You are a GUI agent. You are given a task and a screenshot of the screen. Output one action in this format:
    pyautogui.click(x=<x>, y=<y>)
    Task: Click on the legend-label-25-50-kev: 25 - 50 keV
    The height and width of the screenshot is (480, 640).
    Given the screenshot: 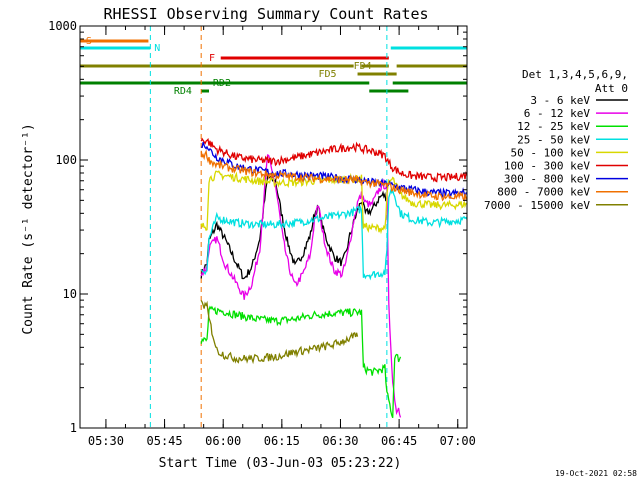 What is the action you would take?
    pyautogui.click(x=553, y=139)
    